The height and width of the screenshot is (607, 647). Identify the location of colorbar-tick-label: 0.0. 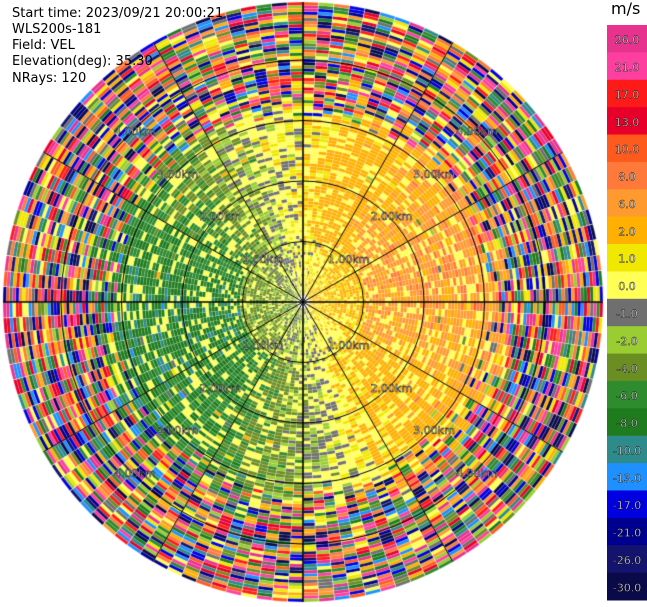
(627, 286).